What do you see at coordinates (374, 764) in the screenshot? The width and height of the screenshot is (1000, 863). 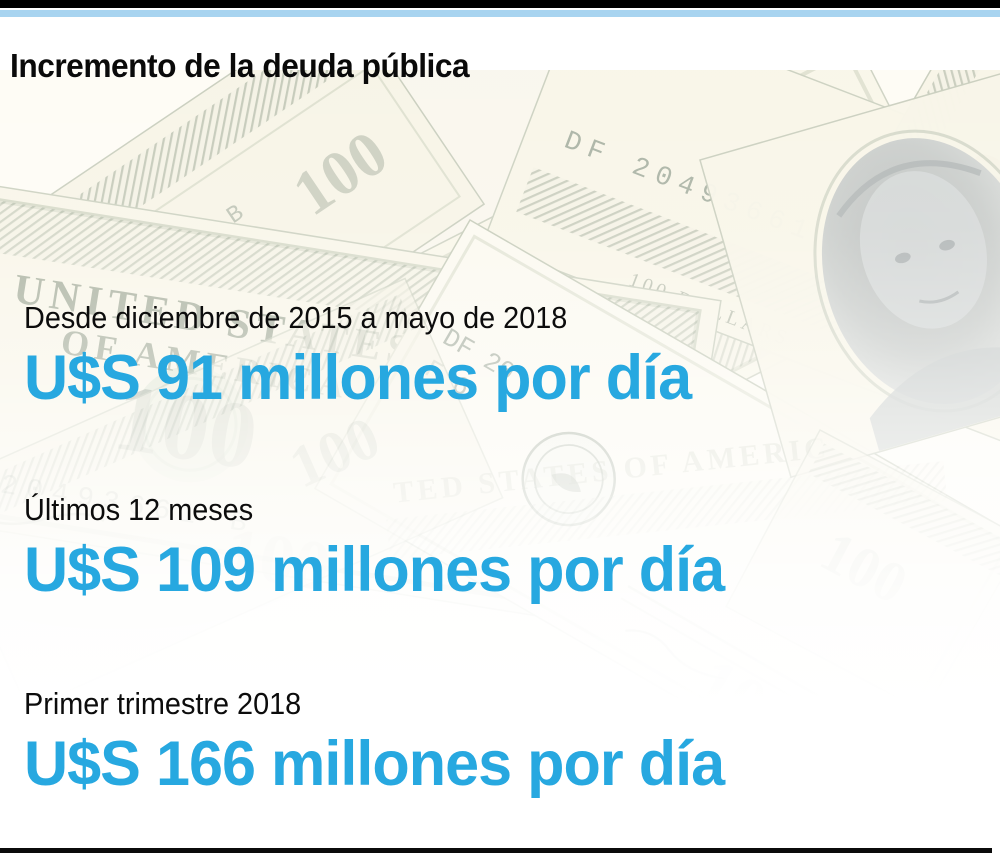 I see `stat-value: U$S 166 millones por día` at bounding box center [374, 764].